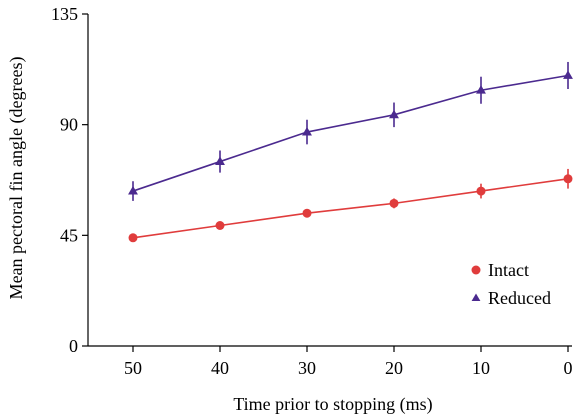 The image size is (575, 419). I want to click on y-axis-label: Mean pectoral fin angle (degrees), so click(16, 178).